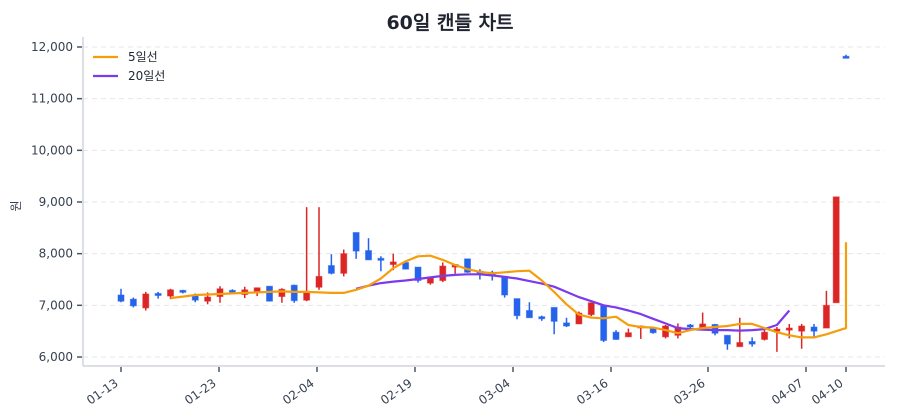 The image size is (900, 420). I want to click on x-tick-label: 03-26, so click(689, 391).